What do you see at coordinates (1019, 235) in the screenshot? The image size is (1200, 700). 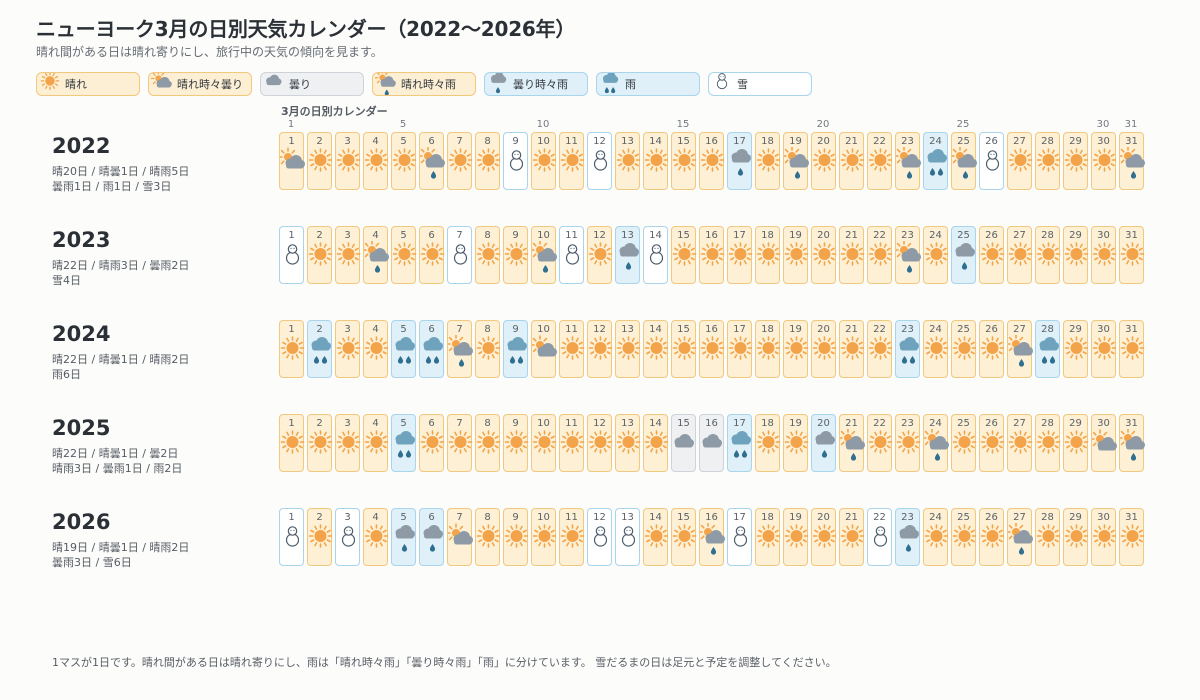 I see `day-number: 27` at bounding box center [1019, 235].